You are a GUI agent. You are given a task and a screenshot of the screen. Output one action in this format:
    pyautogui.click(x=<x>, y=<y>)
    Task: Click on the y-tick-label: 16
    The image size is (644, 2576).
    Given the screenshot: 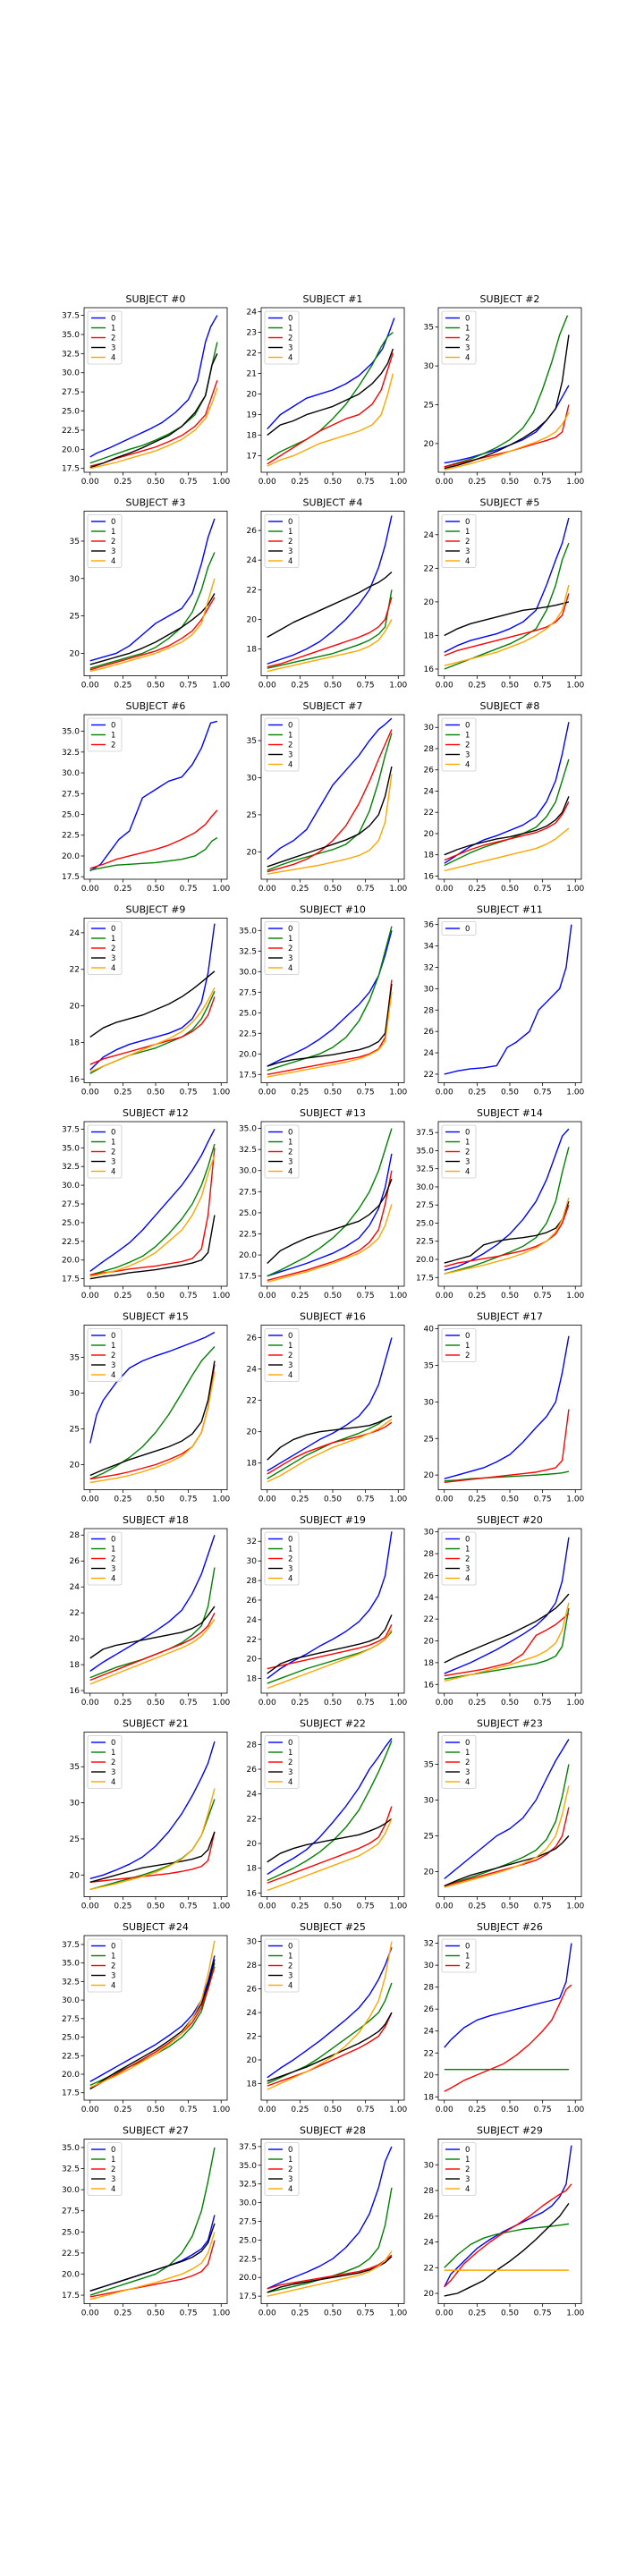 What is the action you would take?
    pyautogui.click(x=429, y=876)
    